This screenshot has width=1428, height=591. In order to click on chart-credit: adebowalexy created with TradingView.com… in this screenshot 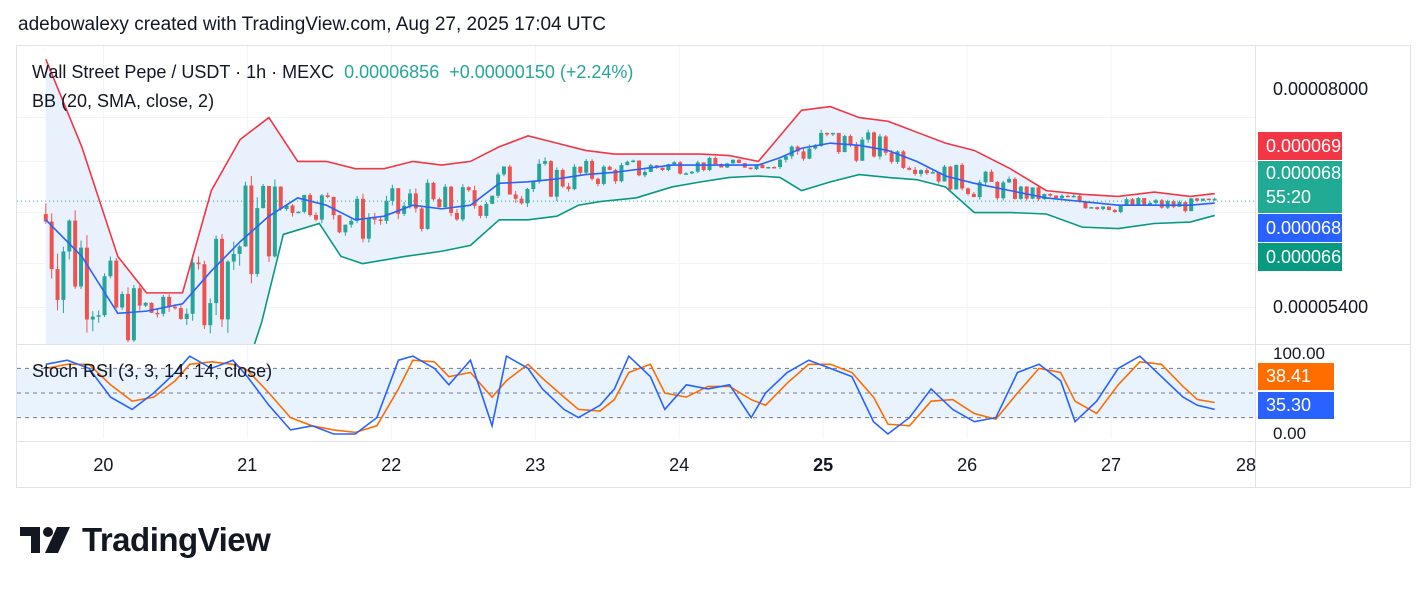, I will do `click(312, 24)`.